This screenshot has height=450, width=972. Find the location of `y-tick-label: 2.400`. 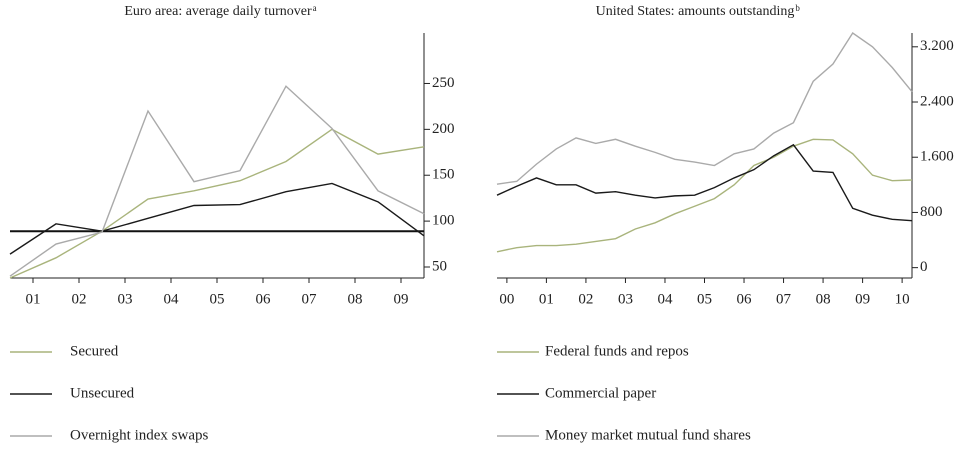

y-tick-label: 2.400 is located at coordinates (937, 101).